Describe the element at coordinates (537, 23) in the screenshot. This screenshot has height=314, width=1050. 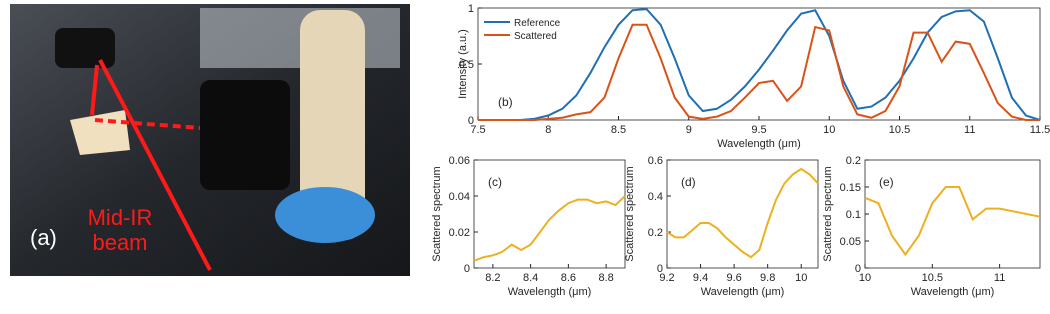
I see `legend-label: Reference` at that location.